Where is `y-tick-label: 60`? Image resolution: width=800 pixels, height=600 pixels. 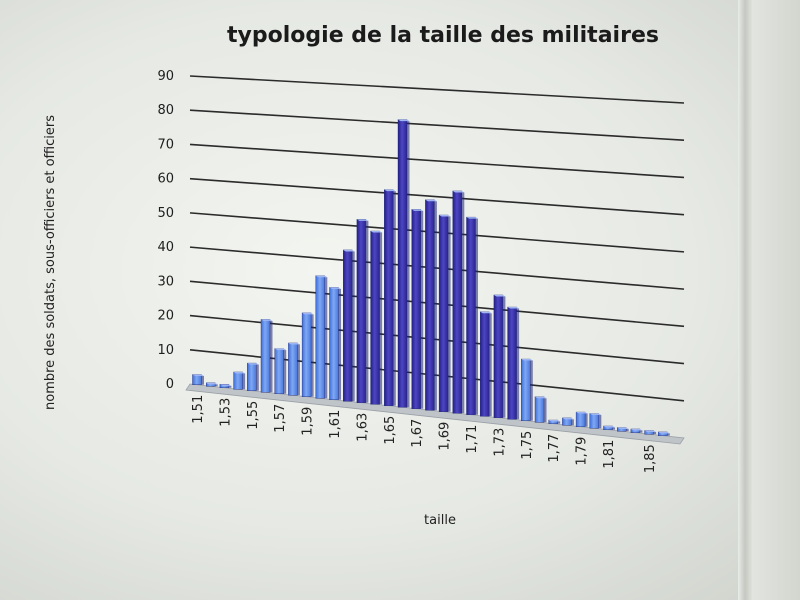
y-tick-label: 60 is located at coordinates (165, 179).